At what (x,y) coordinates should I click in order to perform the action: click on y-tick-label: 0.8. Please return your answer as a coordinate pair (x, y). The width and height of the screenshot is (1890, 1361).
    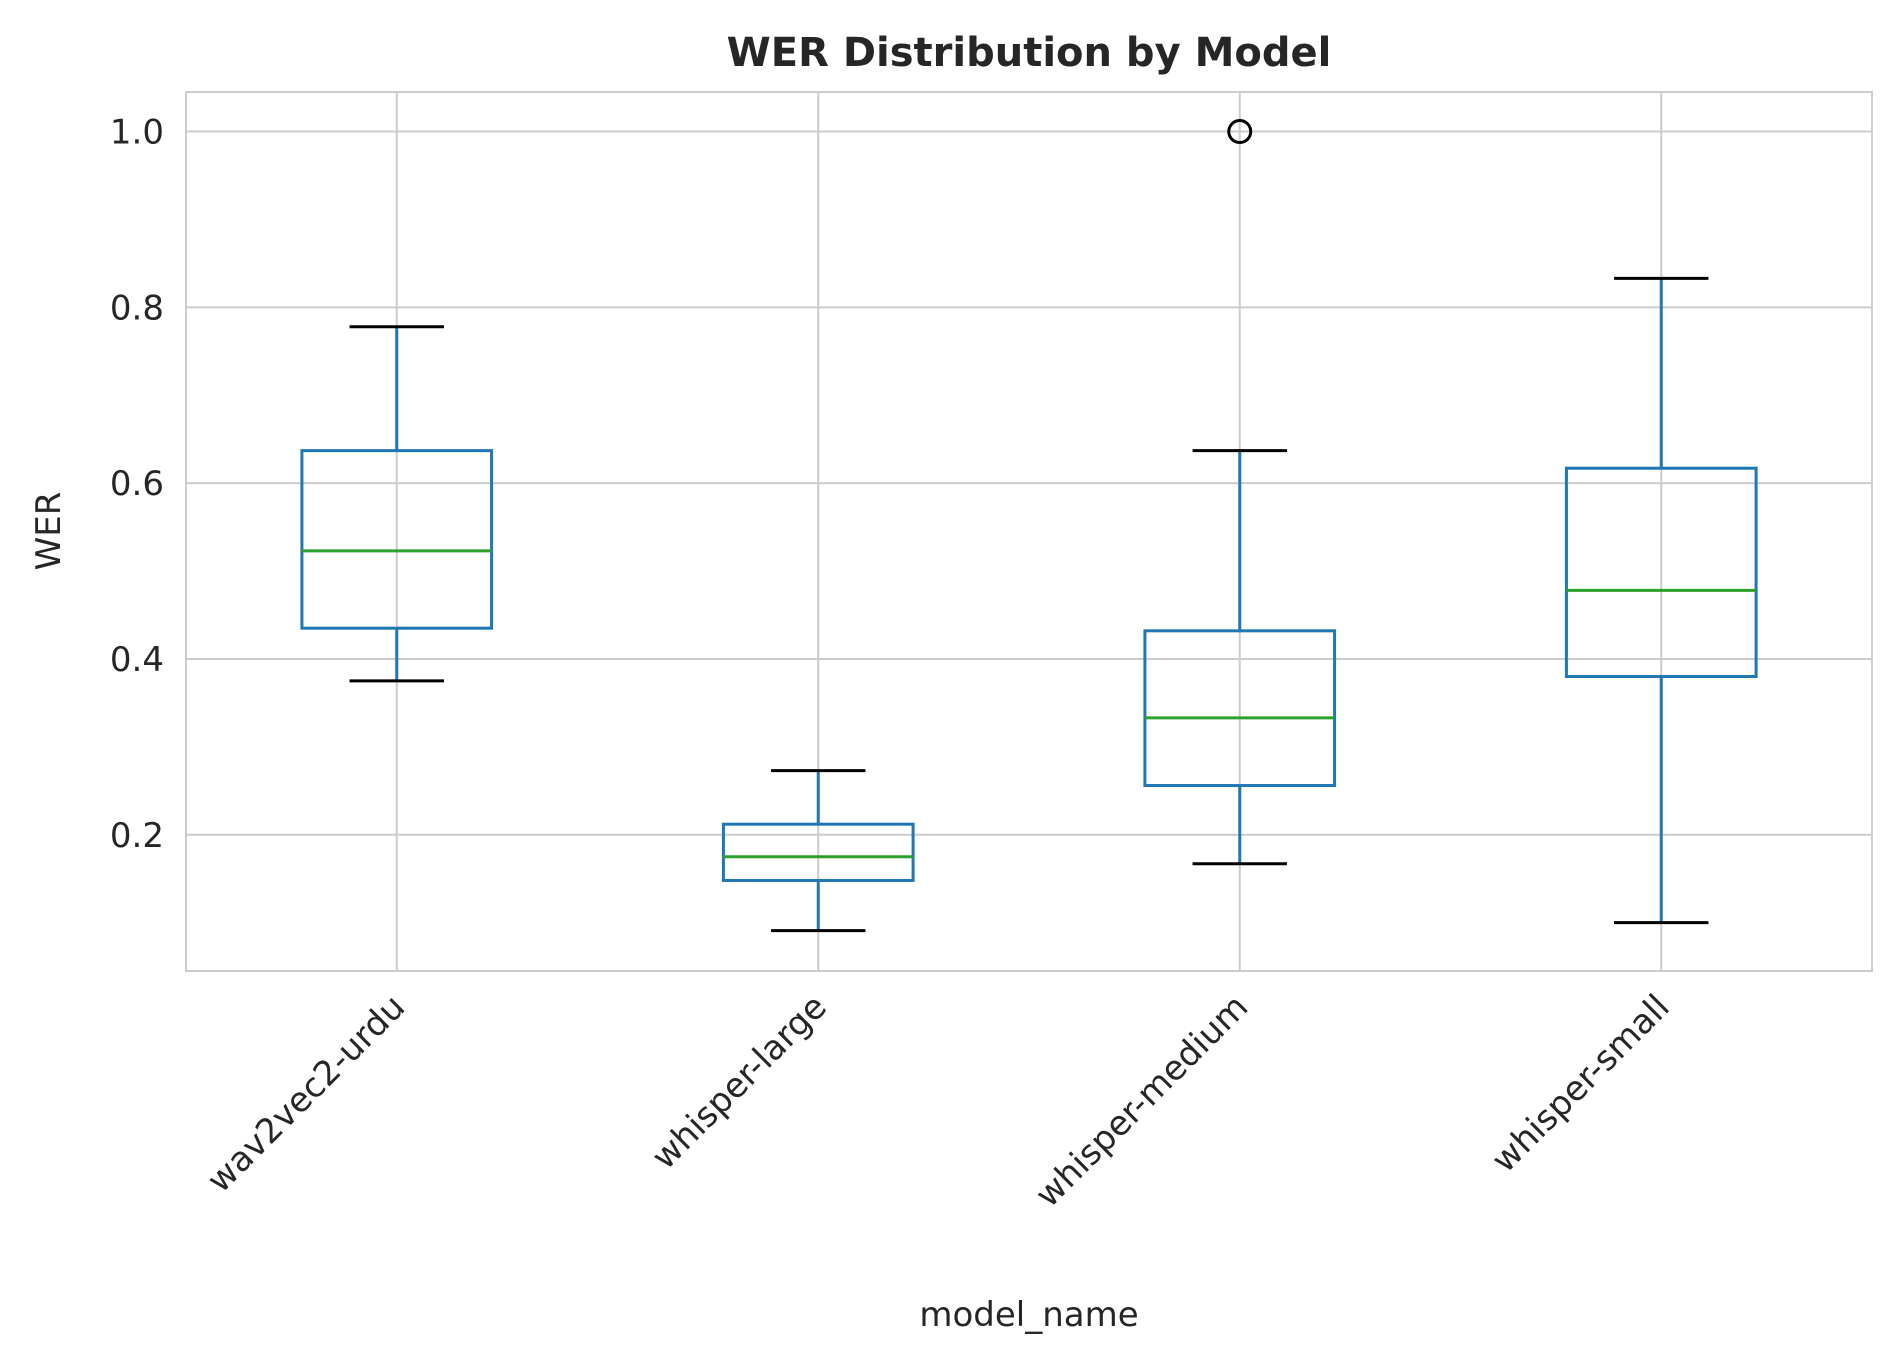
    Looking at the image, I should click on (137, 308).